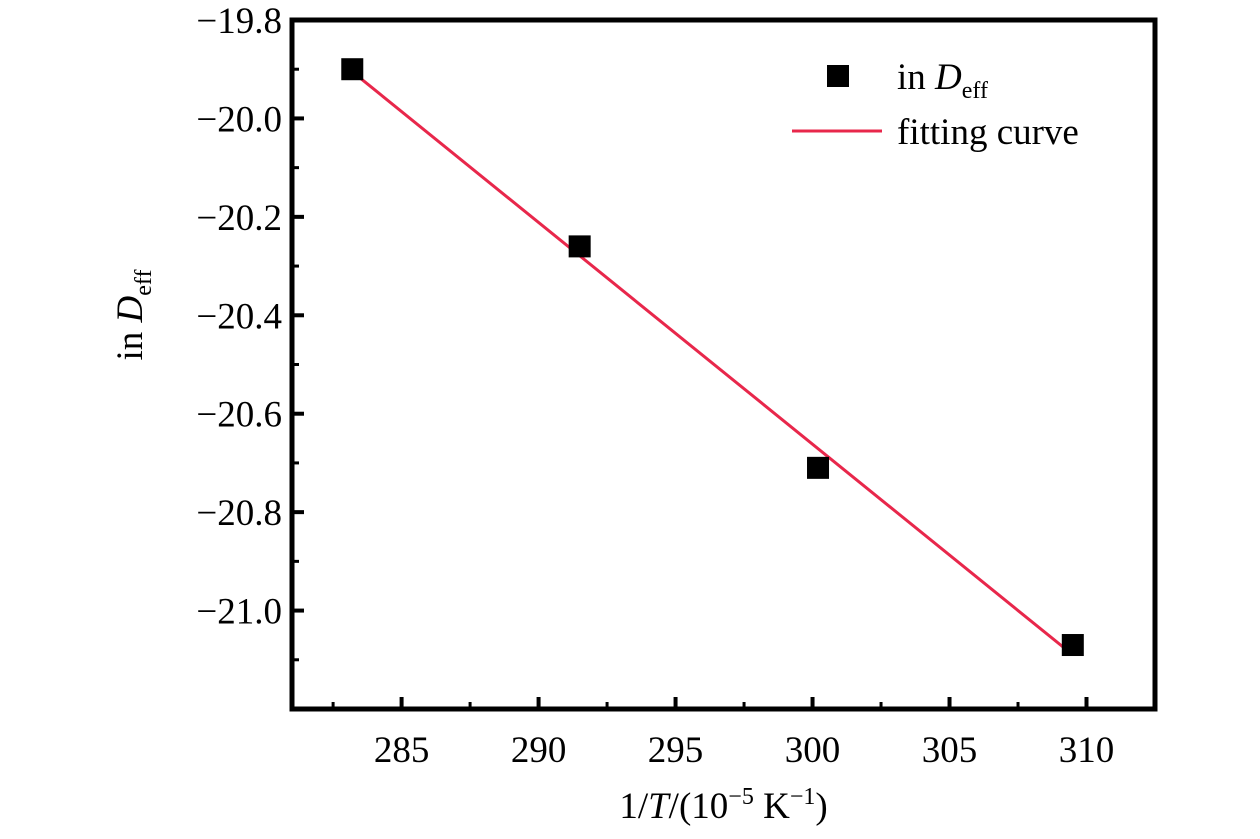  Describe the element at coordinates (239, 513) in the screenshot. I see `y-tick-label: −20.8` at that location.